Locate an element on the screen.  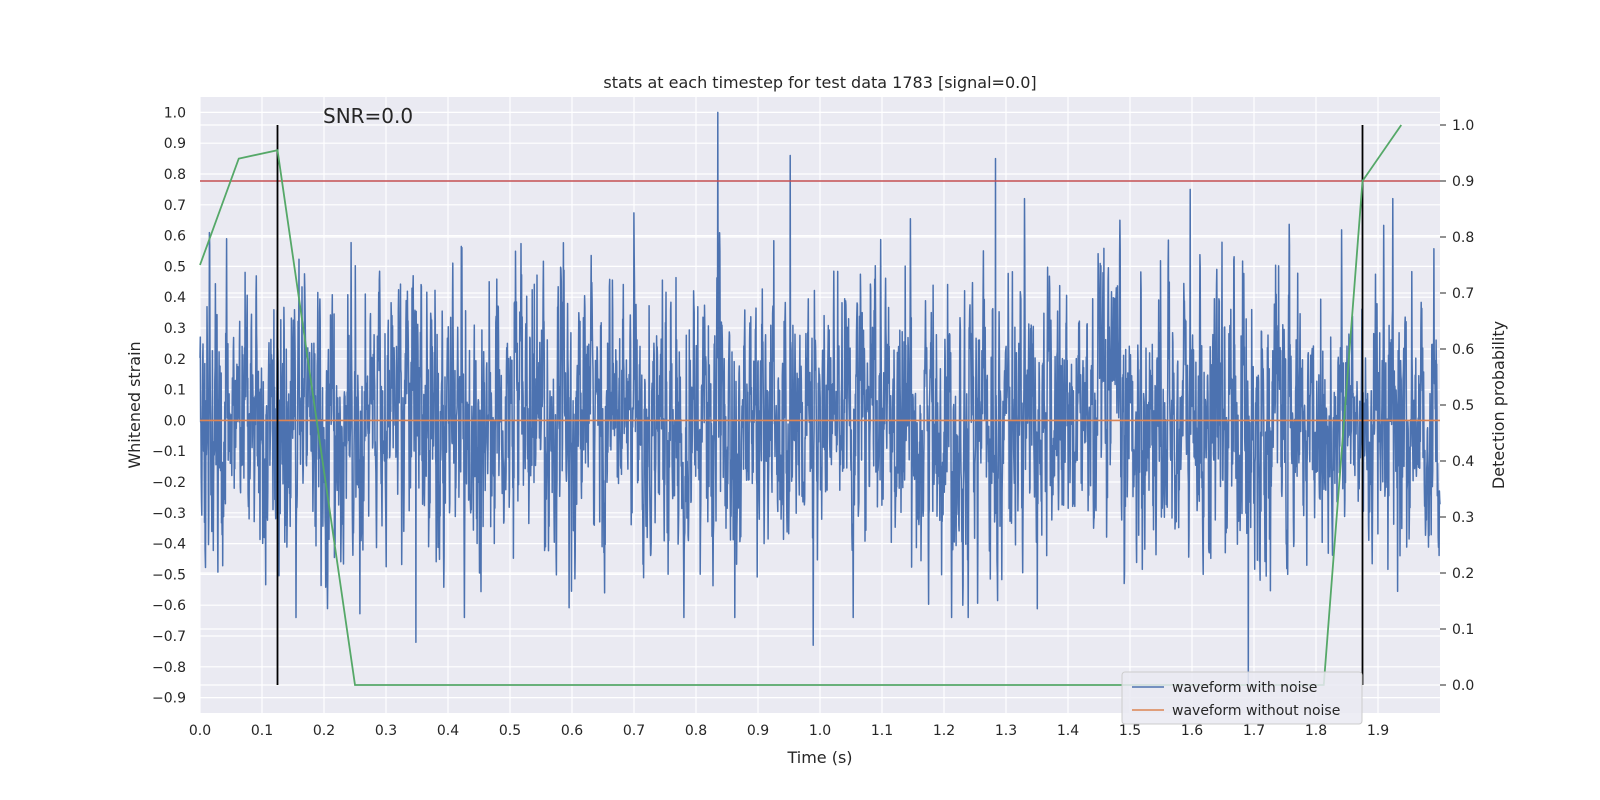
x-tick-label: 0.3 is located at coordinates (386, 731).